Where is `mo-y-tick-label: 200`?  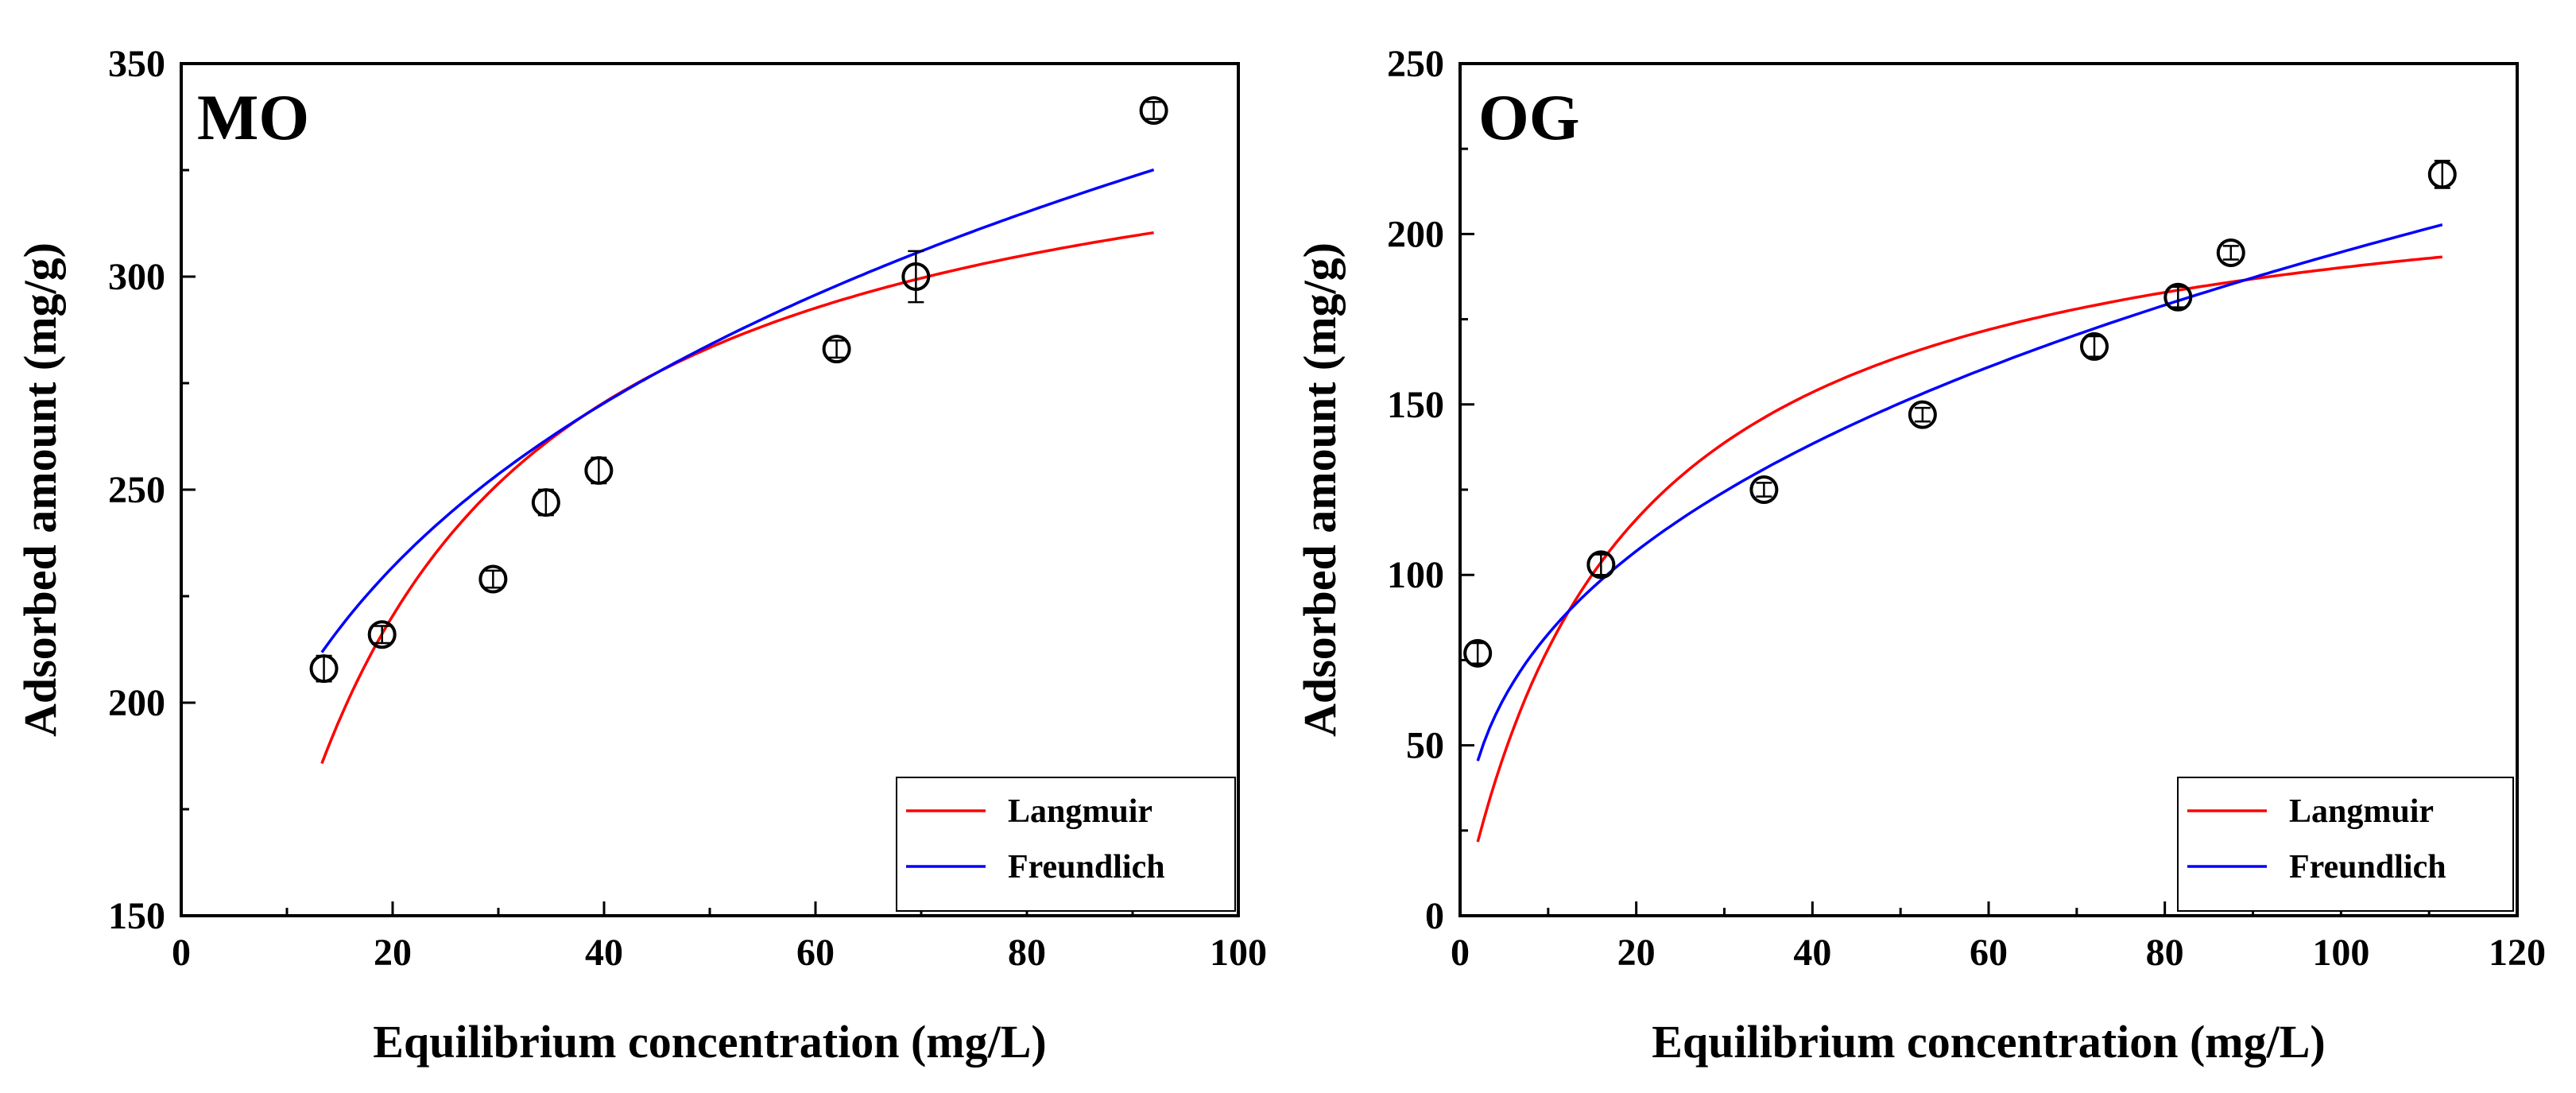
mo-y-tick-label: 200 is located at coordinates (136, 703).